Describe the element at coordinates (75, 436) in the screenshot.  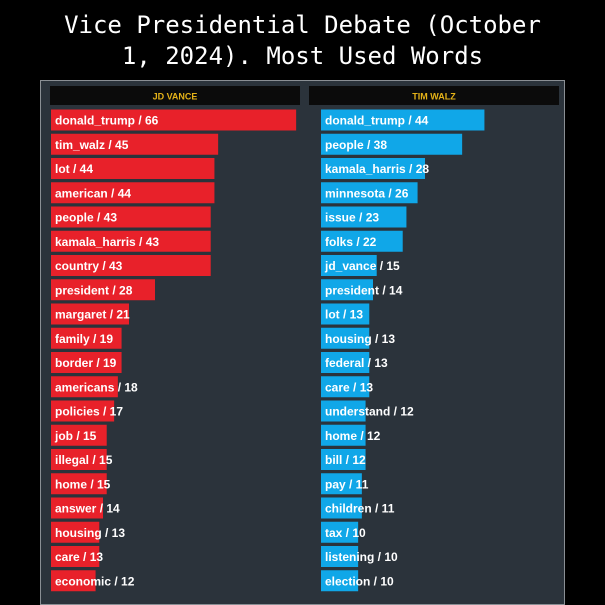
I see `vance-label-job: job / 15` at that location.